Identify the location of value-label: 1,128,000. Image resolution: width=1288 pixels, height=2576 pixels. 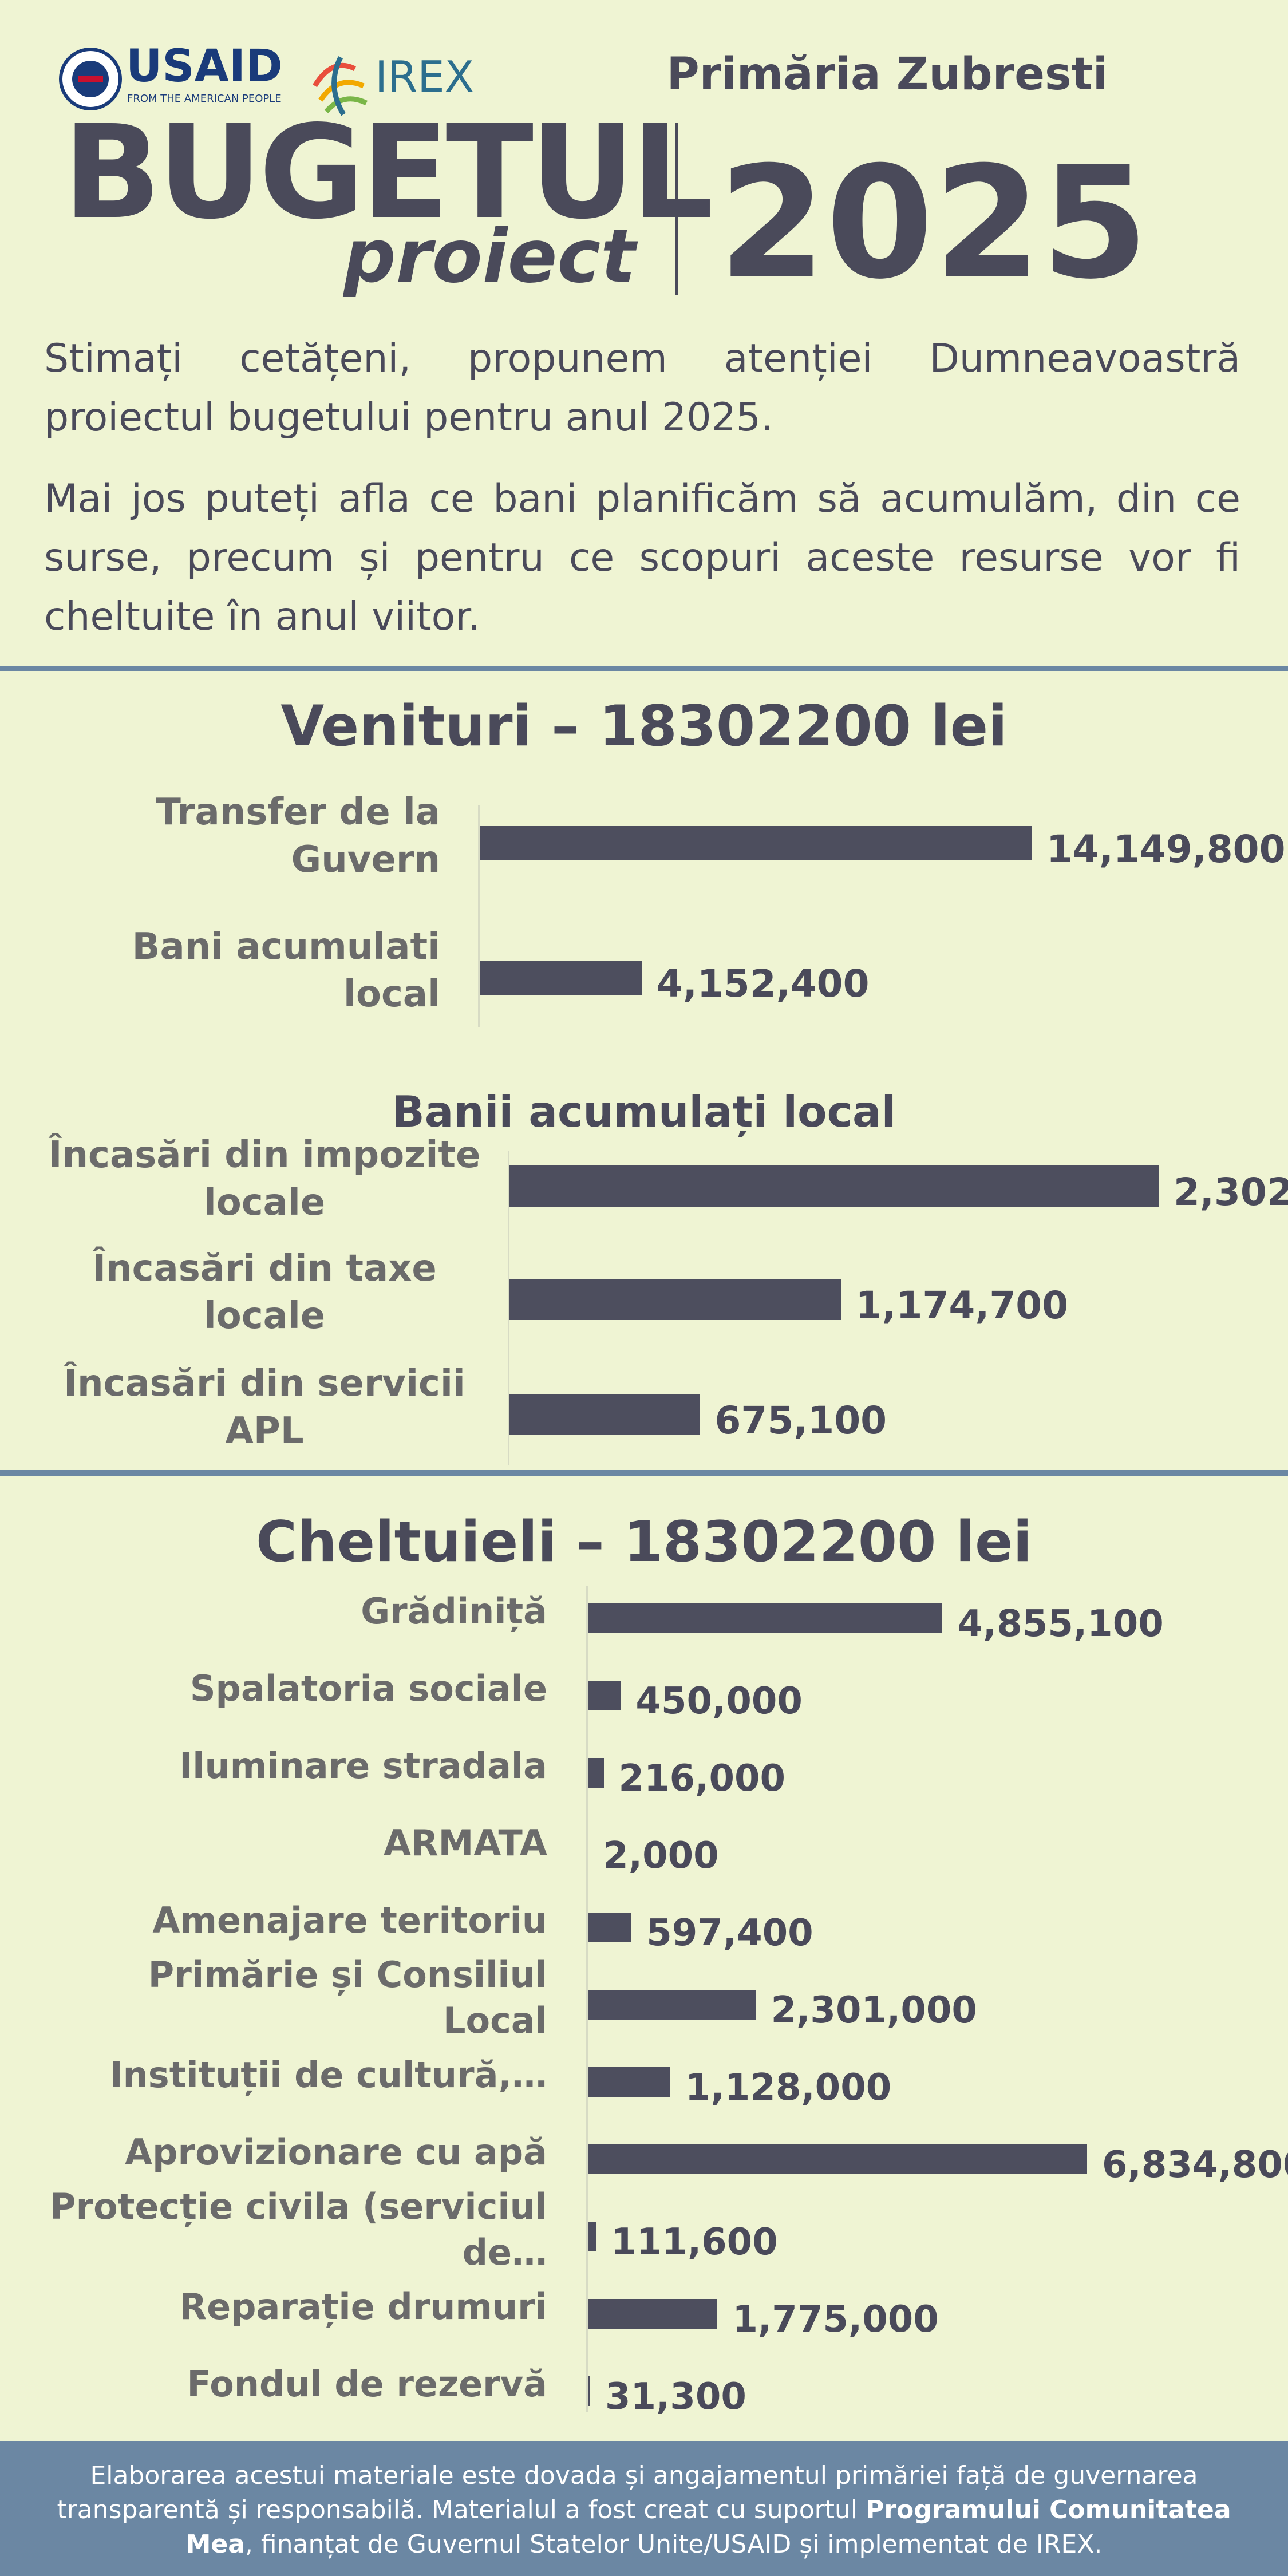
(788, 2088).